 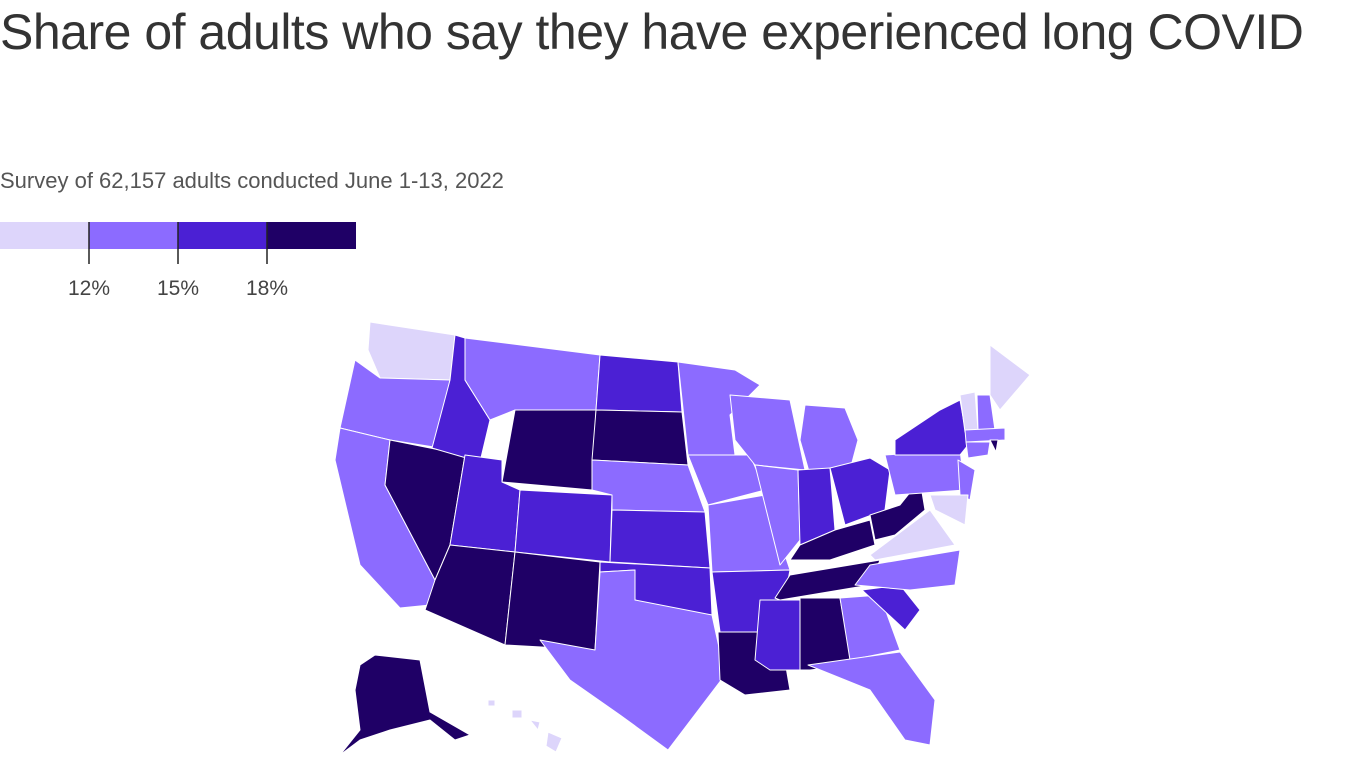 I want to click on legend-tick-label: 15%, so click(x=178, y=288).